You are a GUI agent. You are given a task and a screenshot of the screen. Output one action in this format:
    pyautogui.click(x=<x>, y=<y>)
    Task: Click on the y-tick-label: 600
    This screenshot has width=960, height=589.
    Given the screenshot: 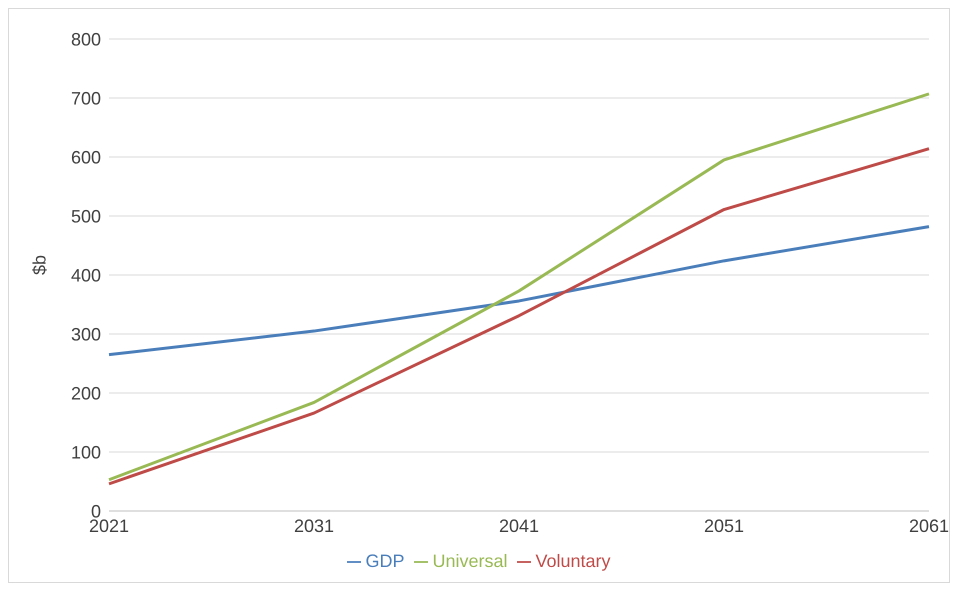 What is the action you would take?
    pyautogui.click(x=85, y=157)
    